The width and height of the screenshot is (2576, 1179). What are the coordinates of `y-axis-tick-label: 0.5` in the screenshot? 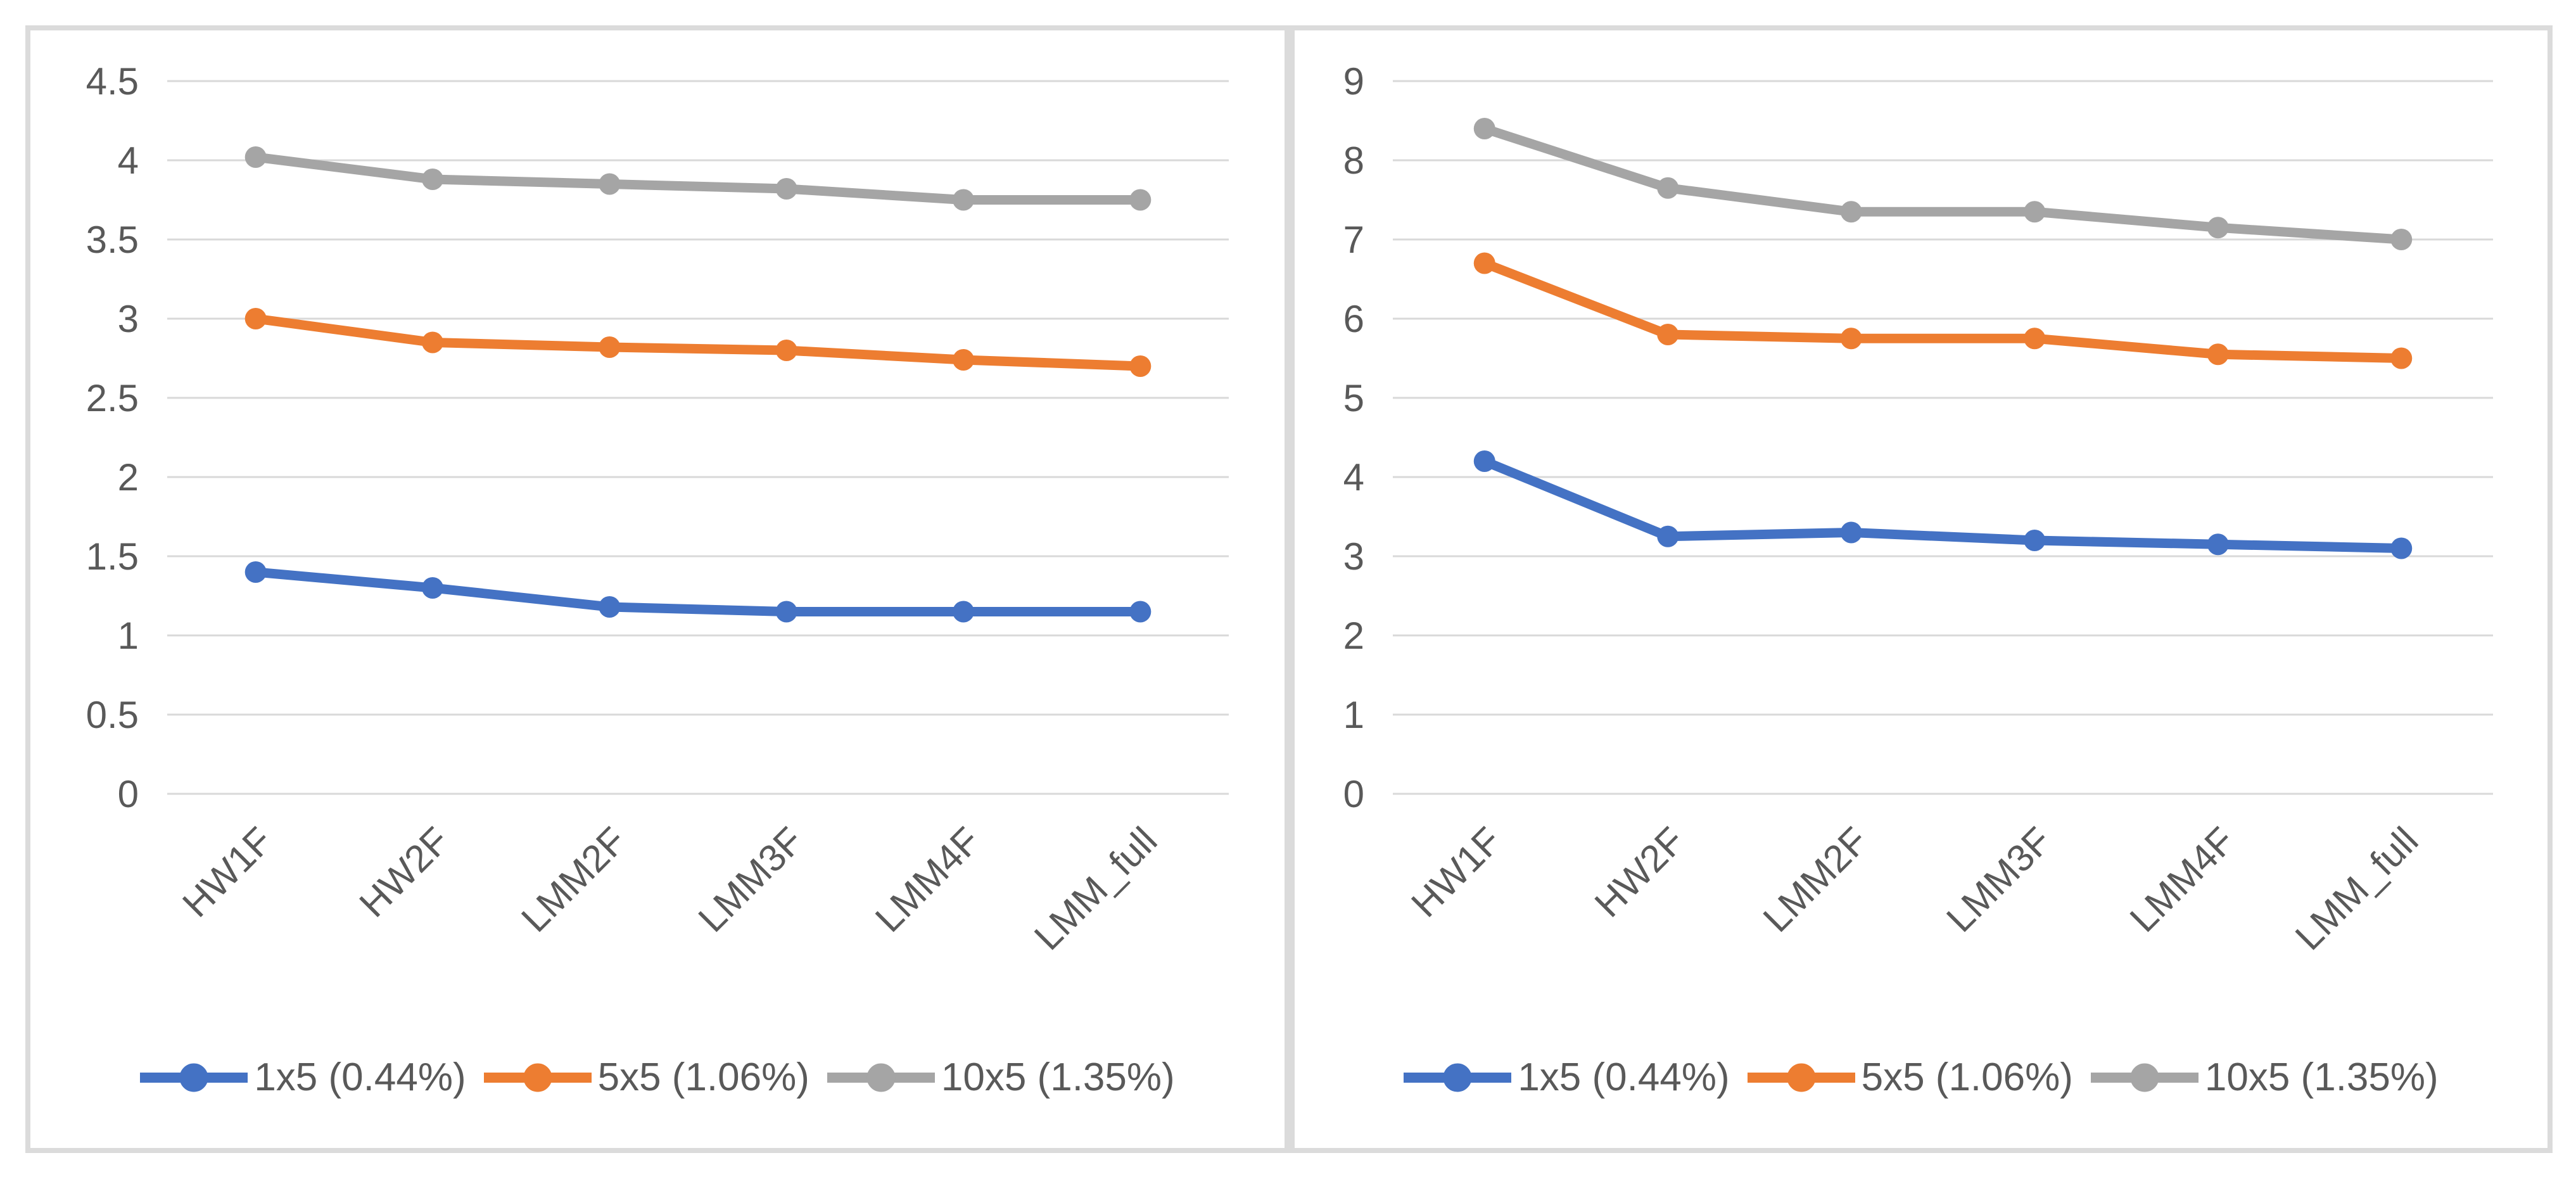 It's located at (112, 715).